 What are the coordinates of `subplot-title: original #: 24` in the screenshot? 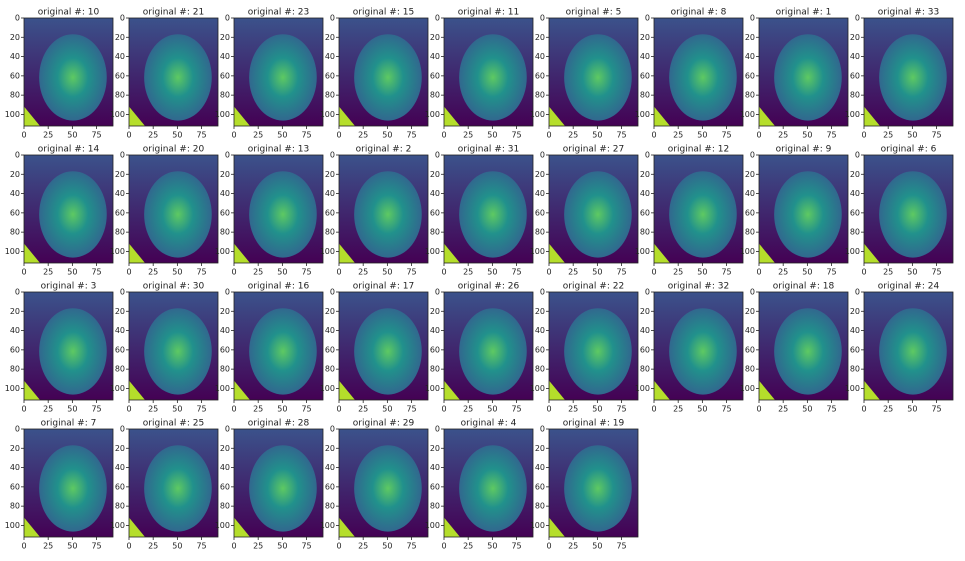 It's located at (909, 287).